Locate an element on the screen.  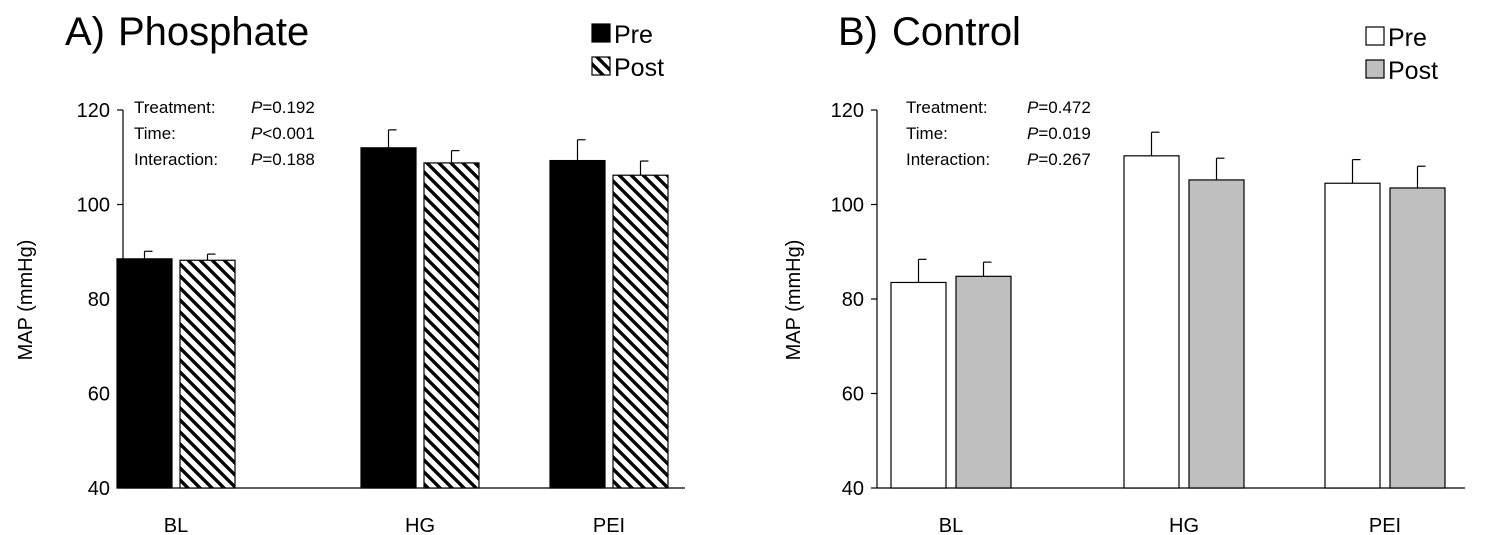
stat-value: P=0.192 is located at coordinates (283, 107).